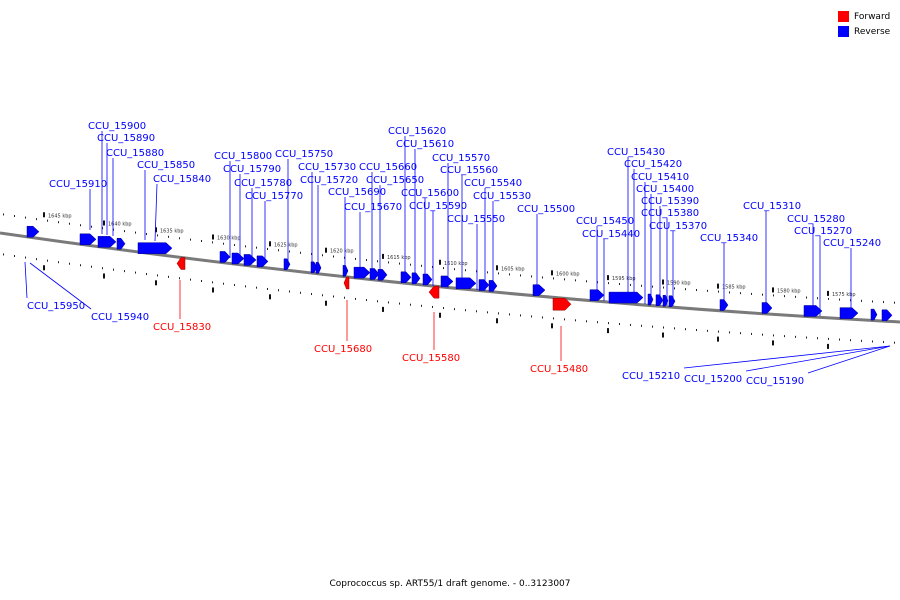 The image size is (900, 600). I want to click on reverse-gene-label: CCU_15420, so click(653, 164).